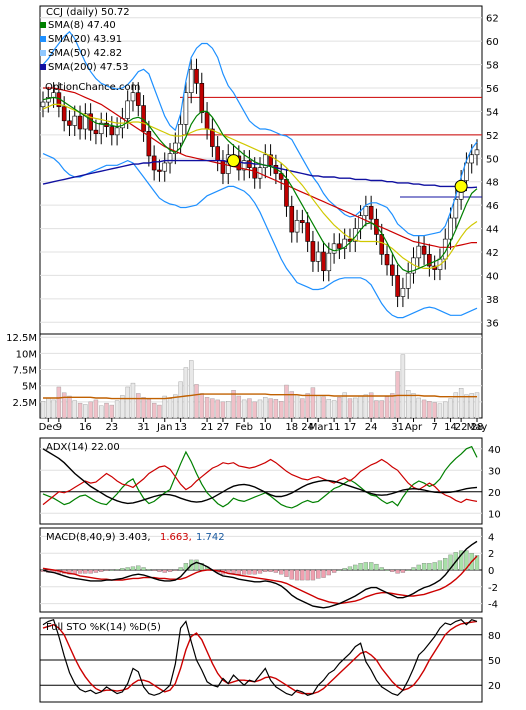 The height and width of the screenshot is (710, 526). I want to click on x-tick-label: 17, so click(350, 427).